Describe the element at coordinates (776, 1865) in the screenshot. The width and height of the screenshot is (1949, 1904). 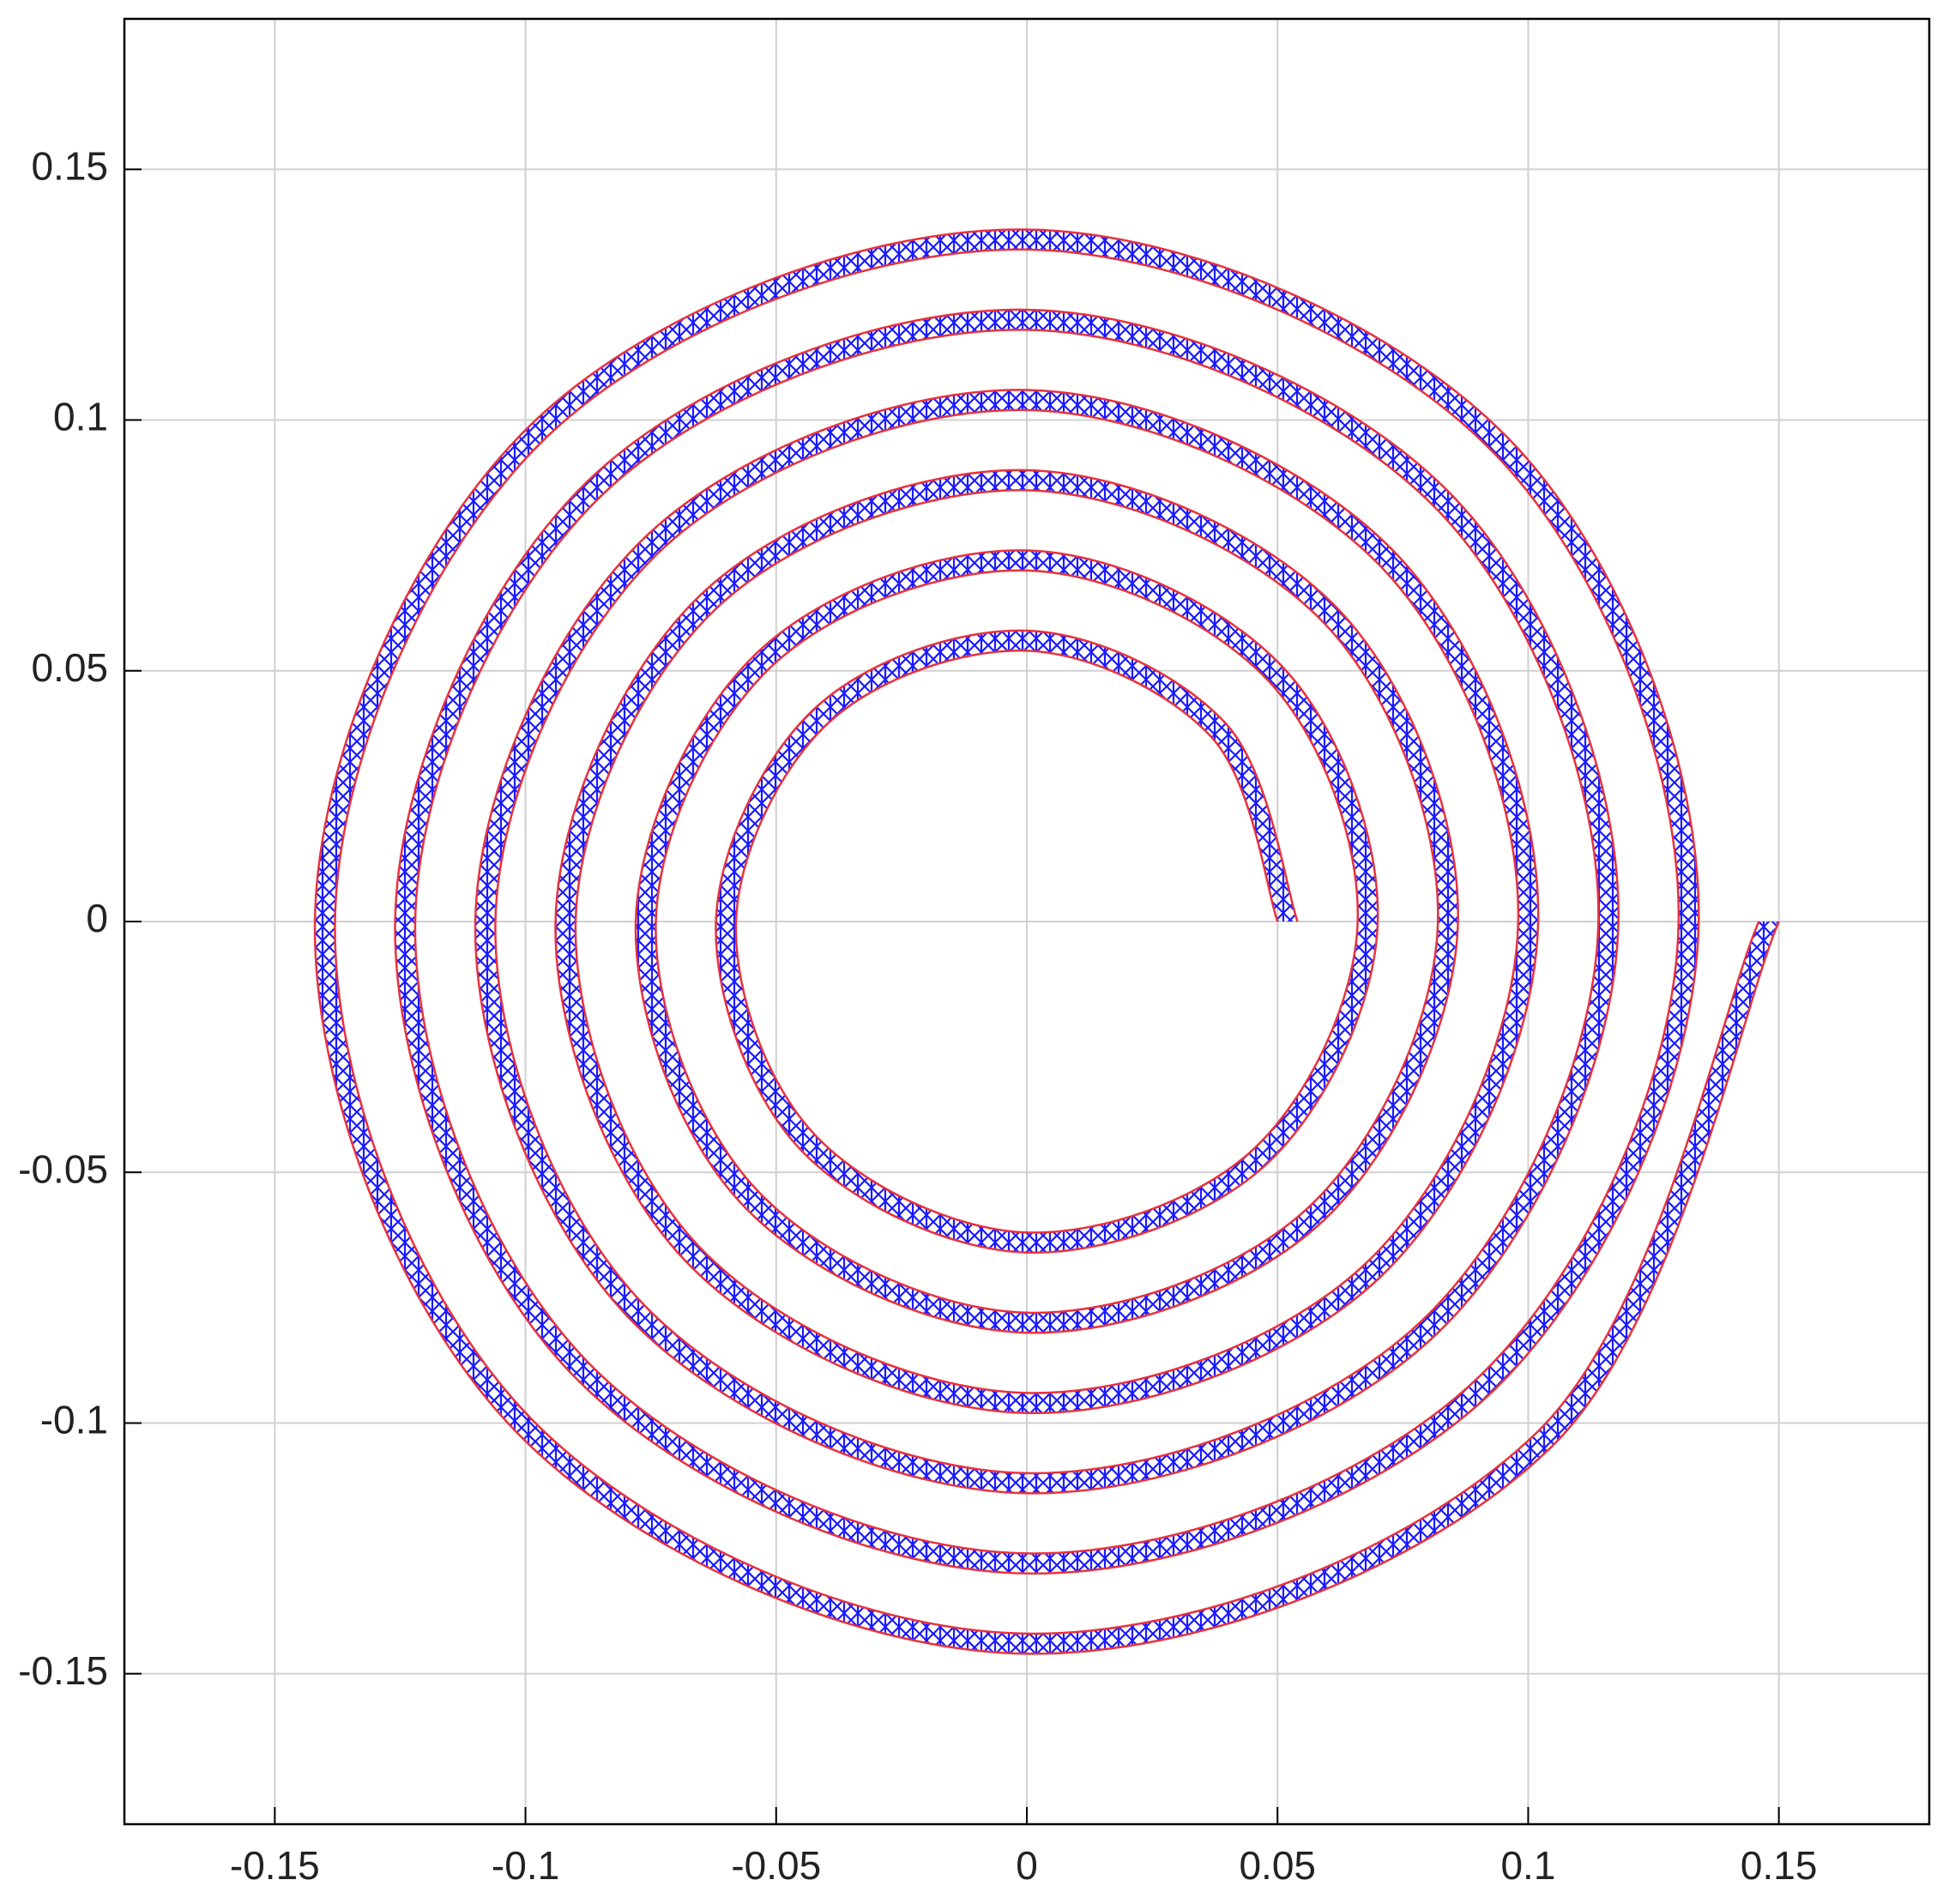
I see `x-tick-label: -0.05` at that location.